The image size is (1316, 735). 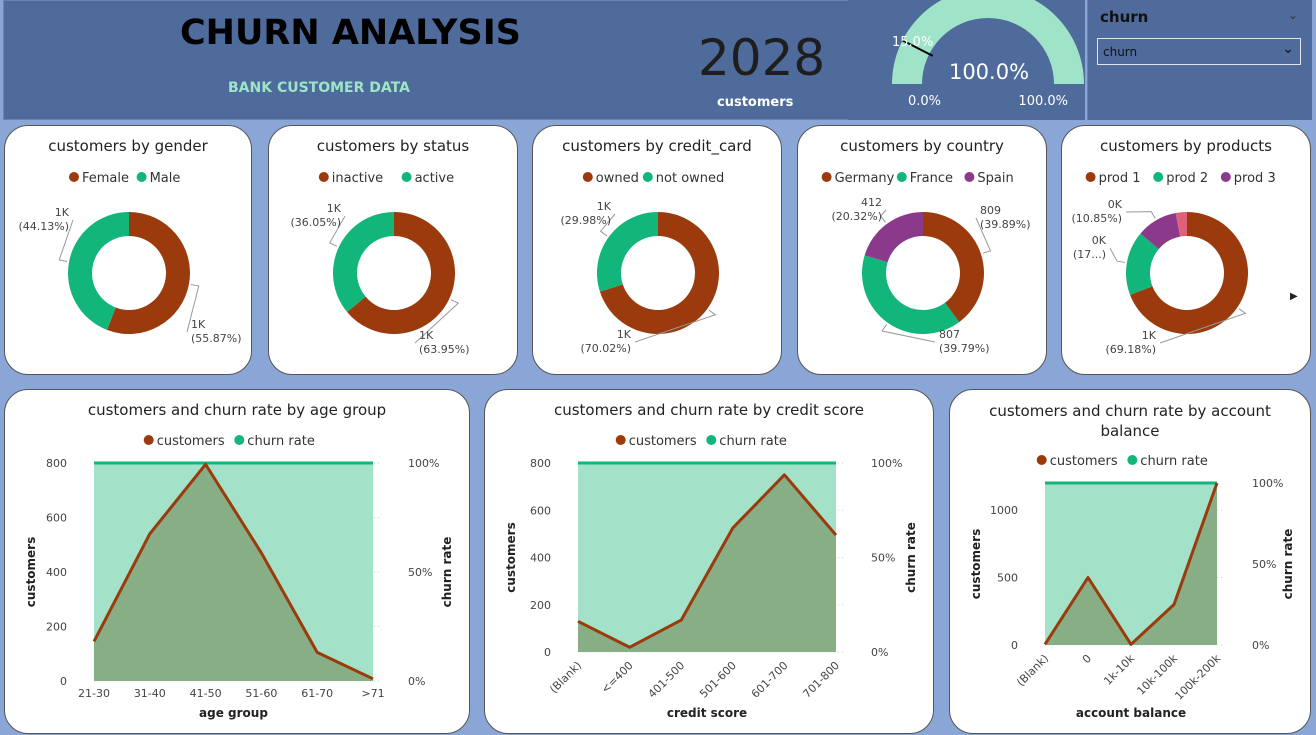 I want to click on kpi-customers-value: 2028, so click(x=762, y=58).